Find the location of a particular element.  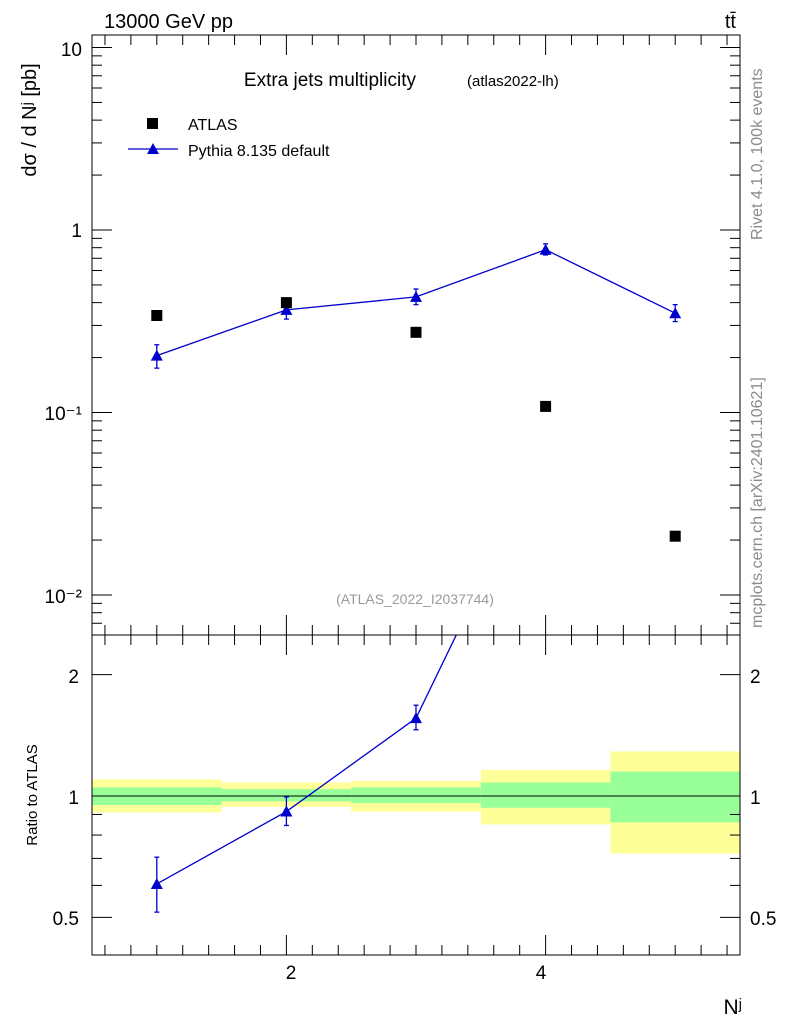

ratio-data-layer is located at coordinates (303, 774).